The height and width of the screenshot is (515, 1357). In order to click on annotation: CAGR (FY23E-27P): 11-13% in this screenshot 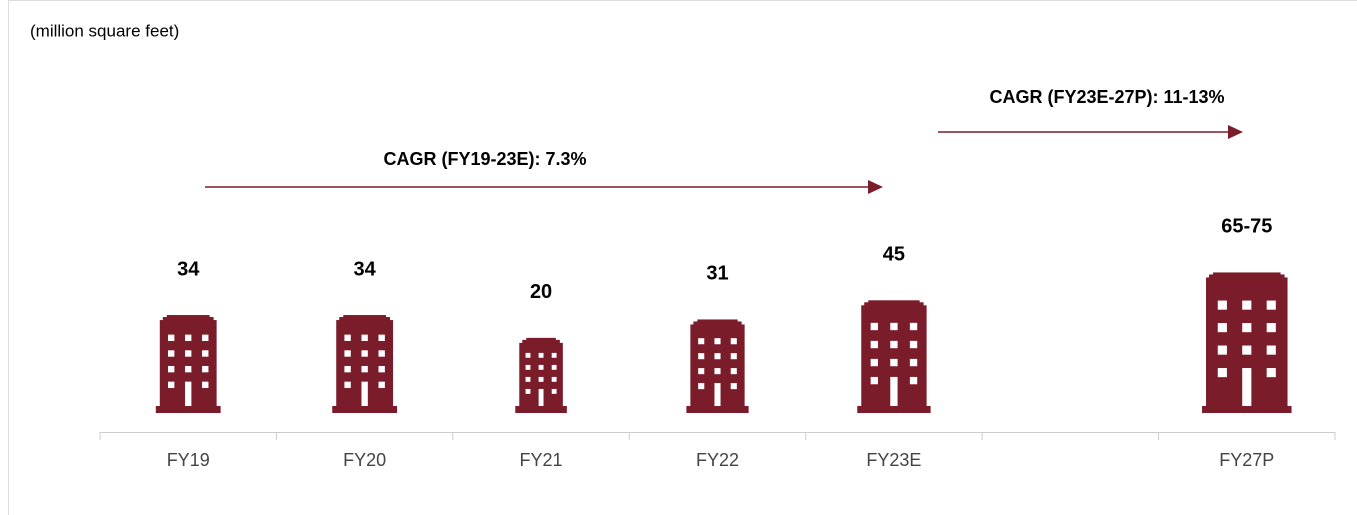, I will do `click(1106, 97)`.